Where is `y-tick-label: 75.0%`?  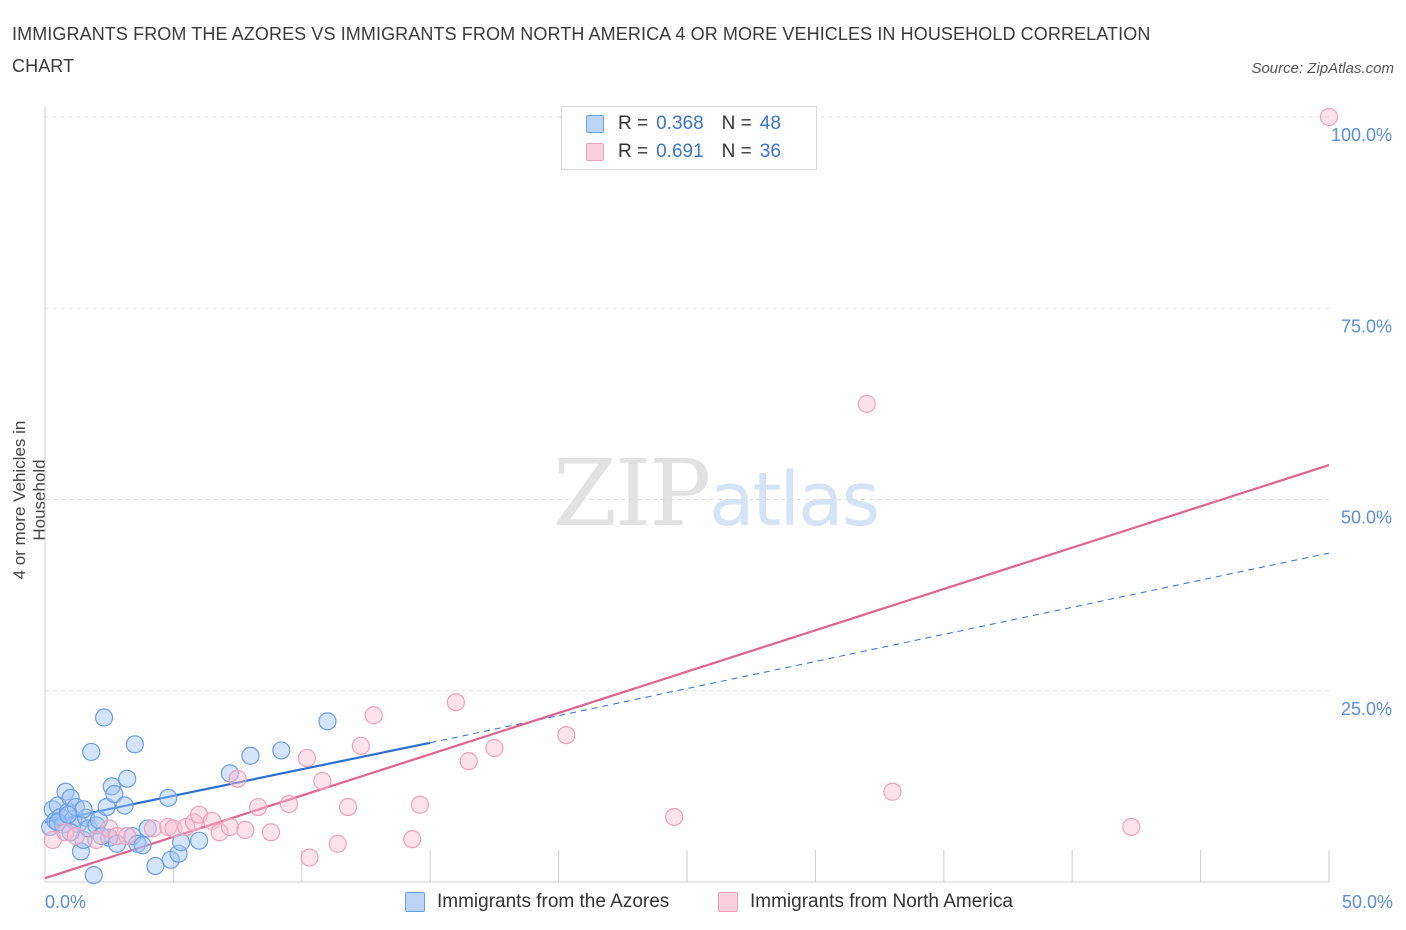 y-tick-label: 75.0% is located at coordinates (1366, 326).